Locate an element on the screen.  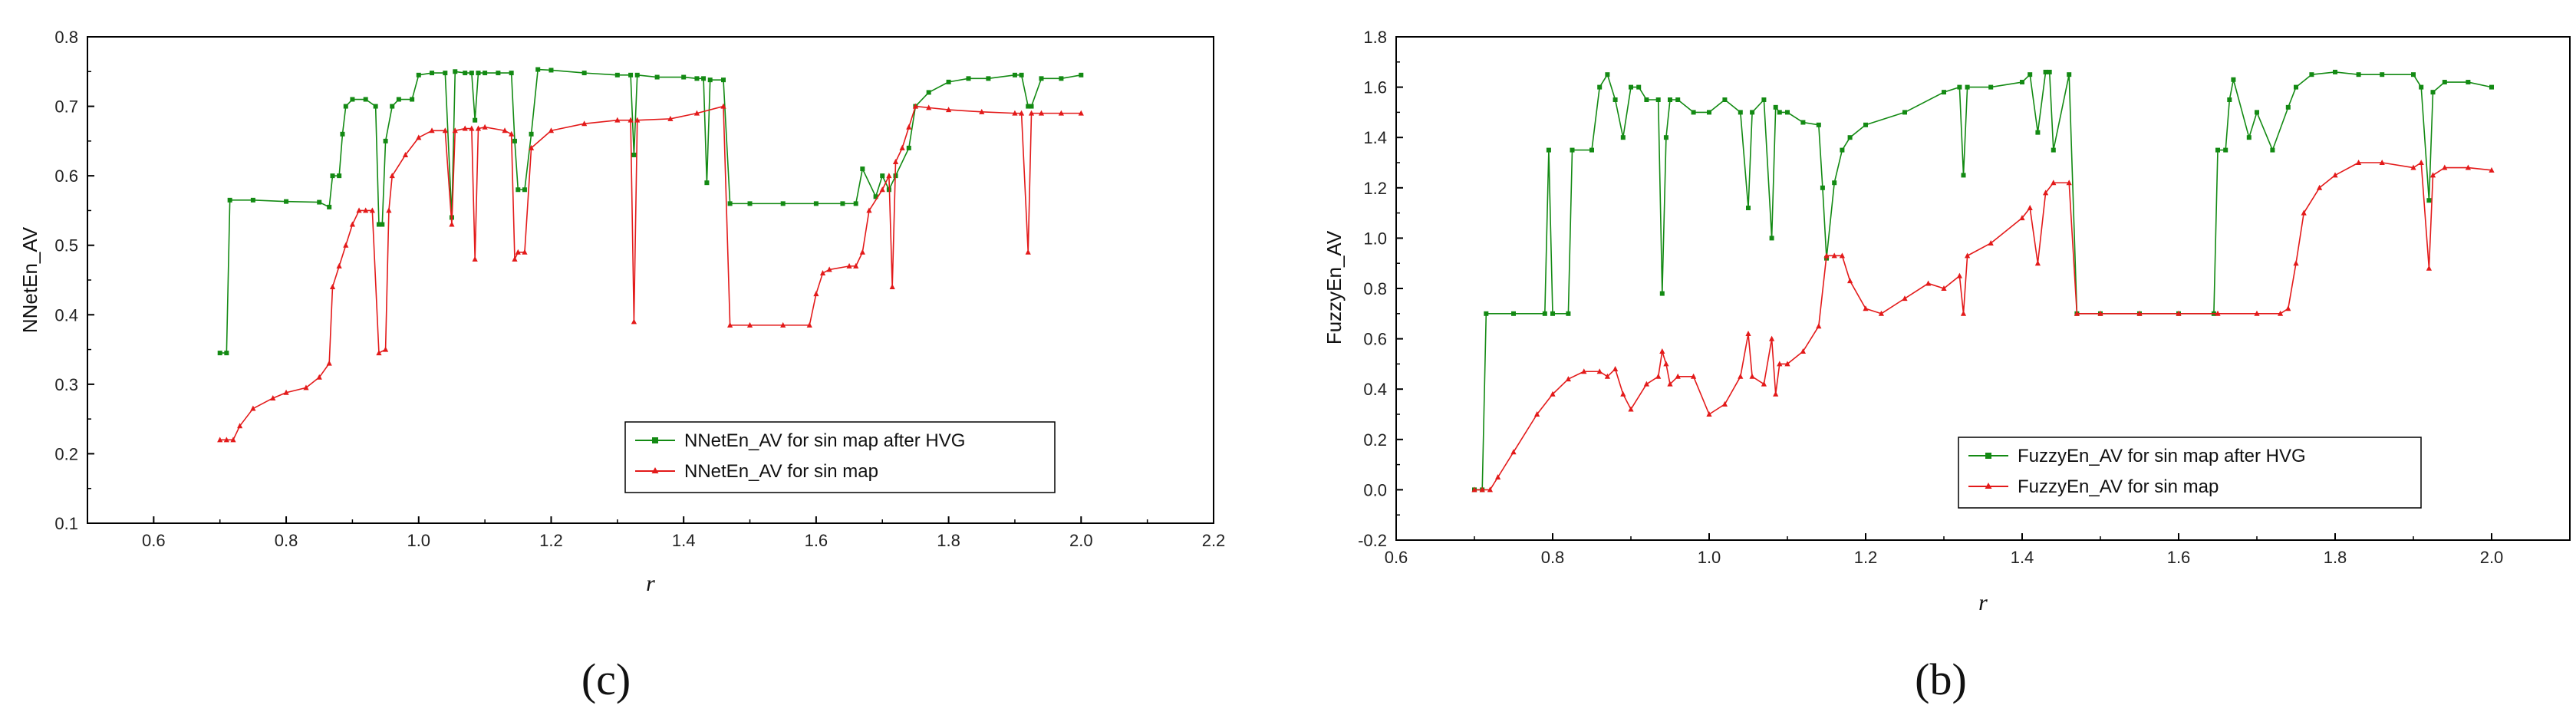
y-tick-label: 1.2 is located at coordinates (1375, 188).